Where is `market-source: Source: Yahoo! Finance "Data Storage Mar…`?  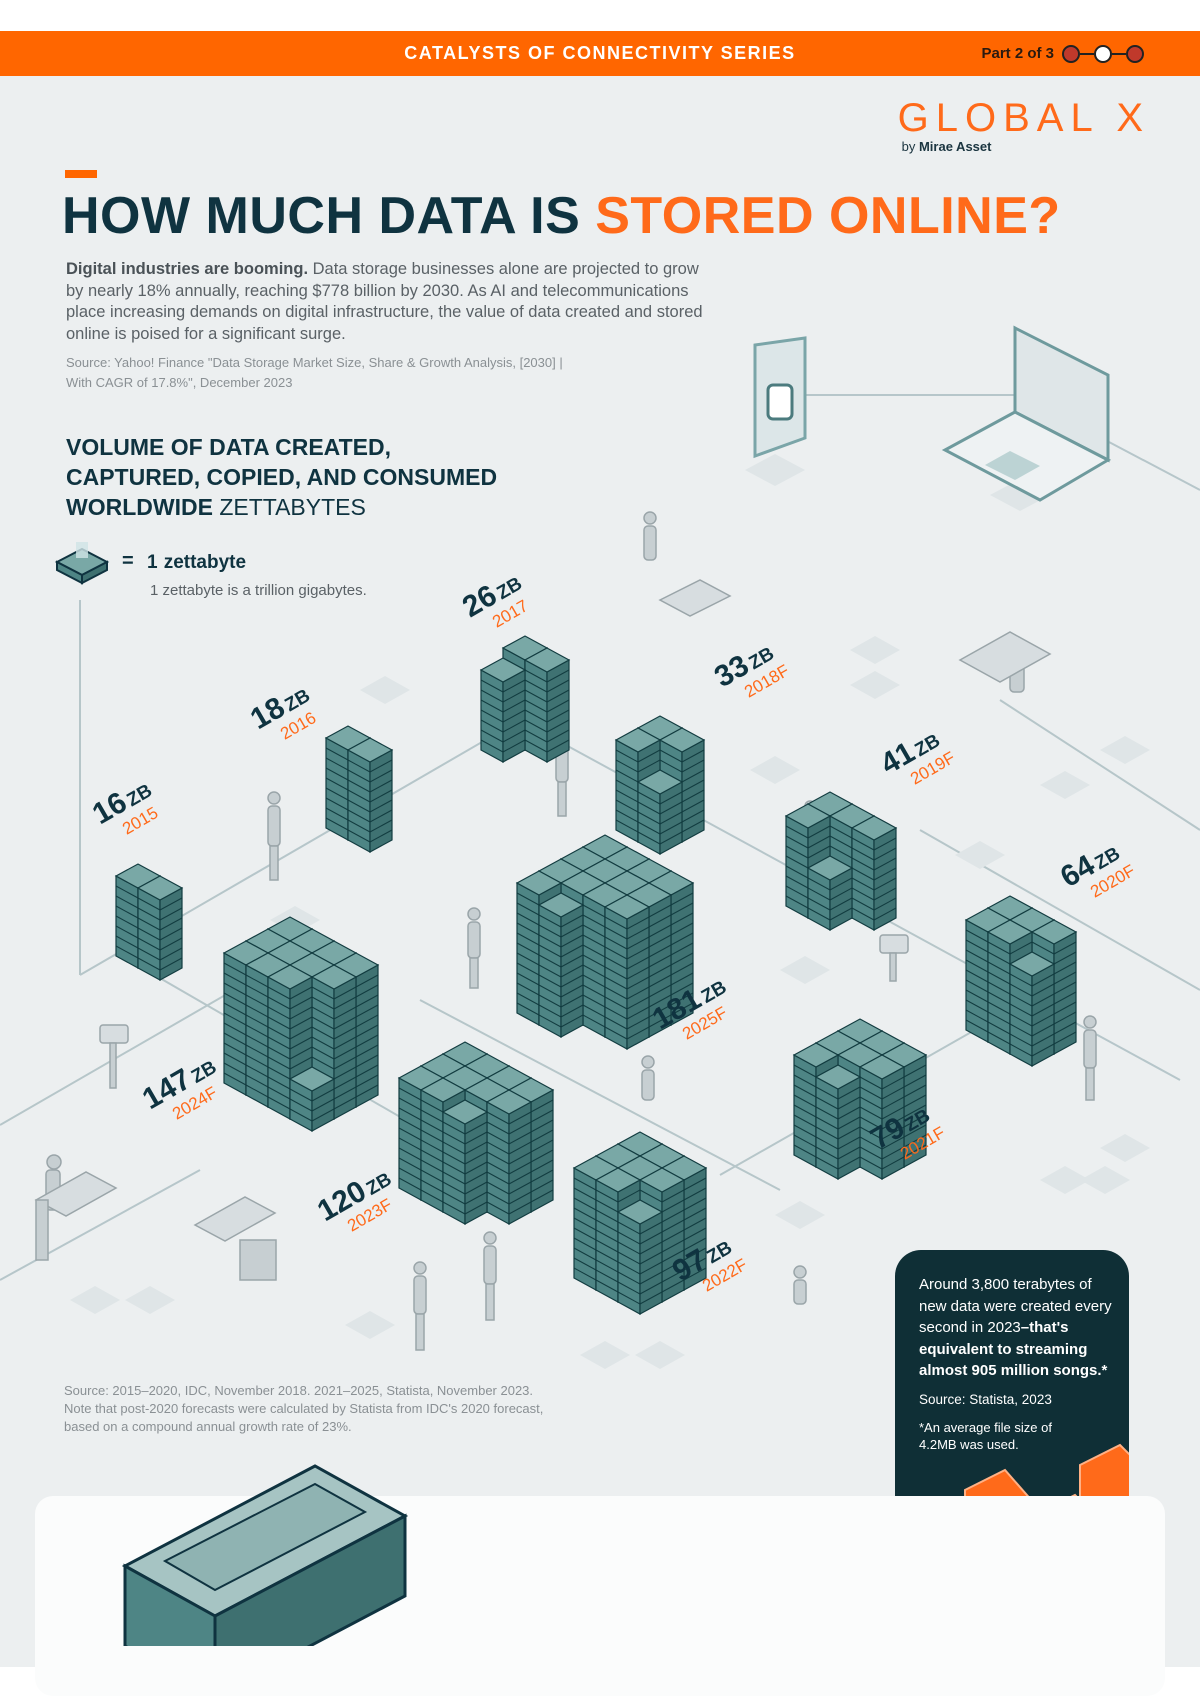
market-source: Source: Yahoo! Finance "Data Storage Mar… is located at coordinates (314, 372).